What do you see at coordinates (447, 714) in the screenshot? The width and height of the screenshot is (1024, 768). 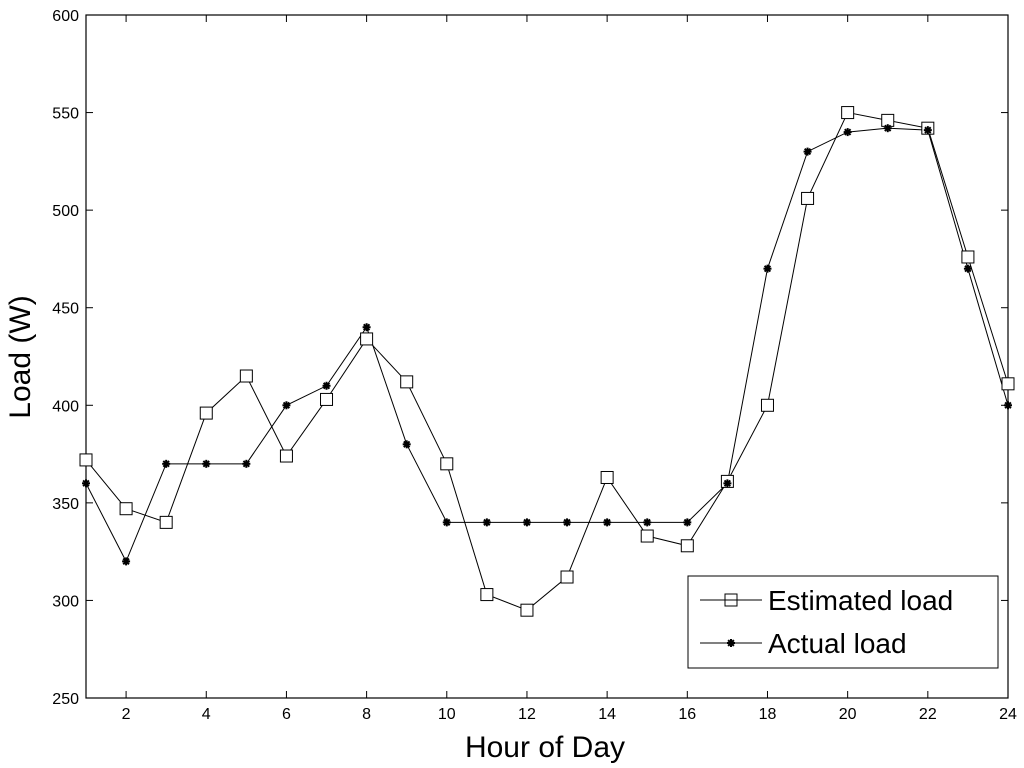 I see `x-tick-label: 10` at bounding box center [447, 714].